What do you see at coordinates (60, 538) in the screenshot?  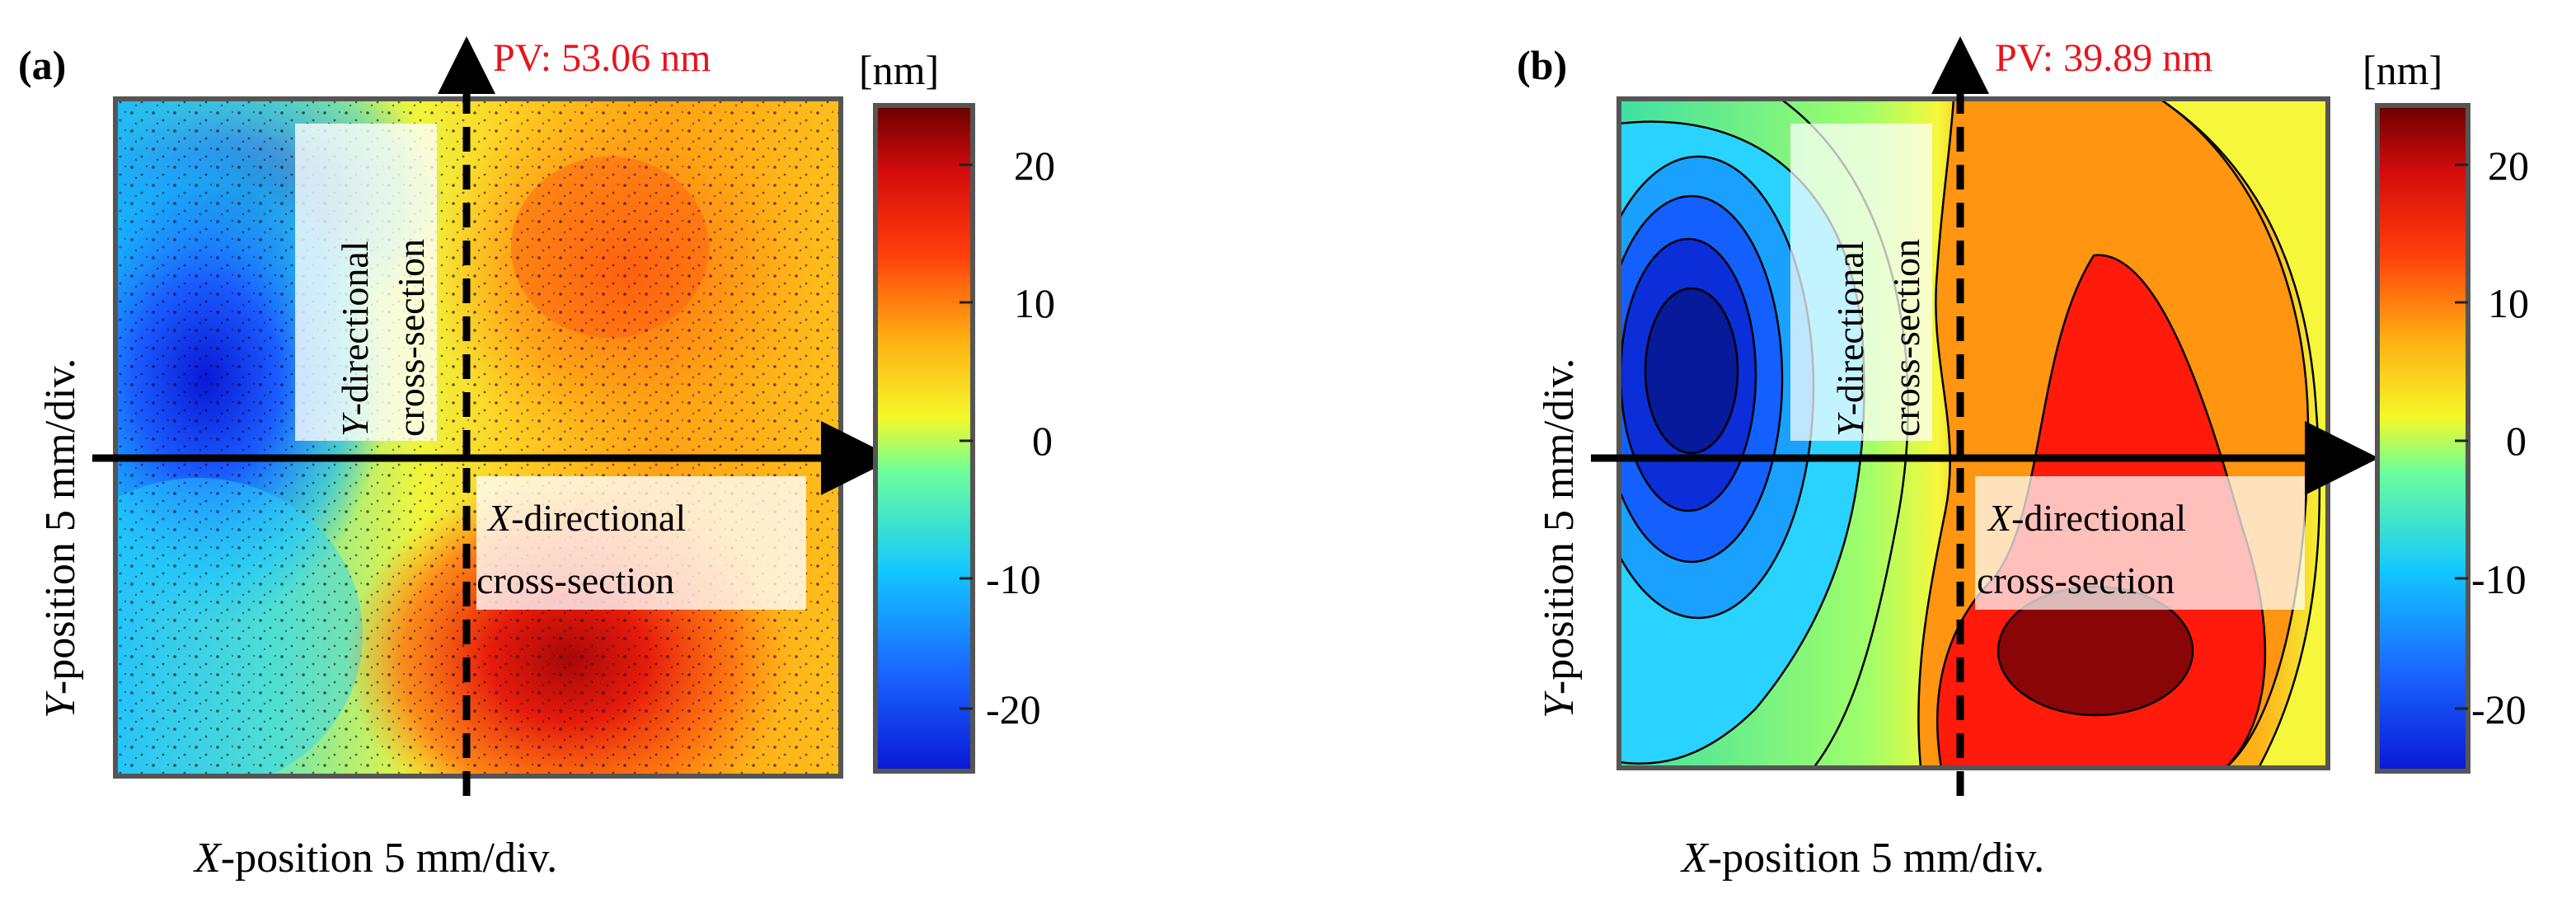 I see `panel-a-y-axis-label: Y-position 5 mm/div.` at bounding box center [60, 538].